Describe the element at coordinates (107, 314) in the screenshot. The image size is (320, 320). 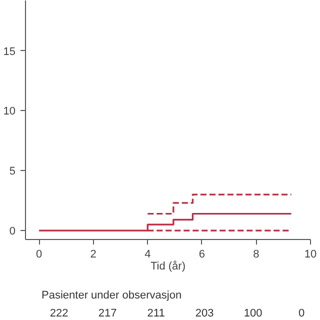
I see `text: 217` at that location.